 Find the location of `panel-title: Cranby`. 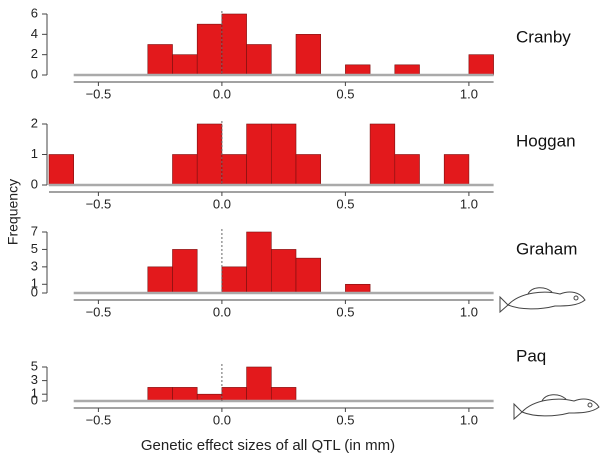

panel-title: Cranby is located at coordinates (543, 36).